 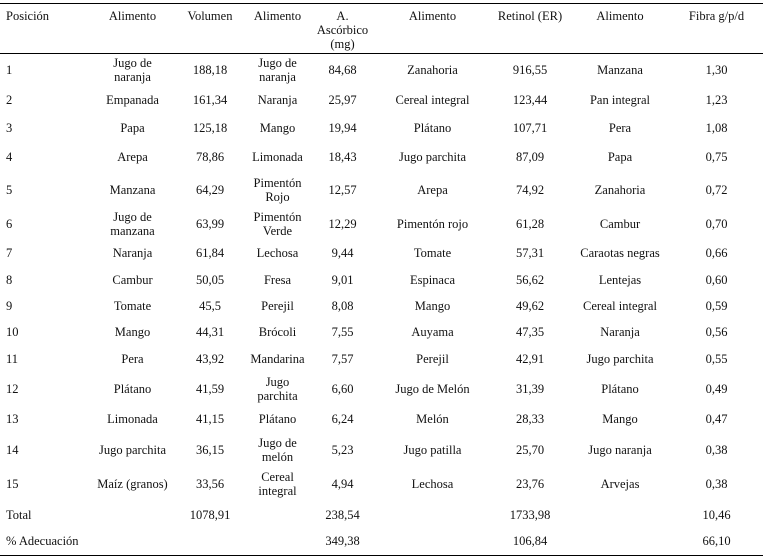 What do you see at coordinates (716, 450) in the screenshot?
I see `table-cell: 0,38` at bounding box center [716, 450].